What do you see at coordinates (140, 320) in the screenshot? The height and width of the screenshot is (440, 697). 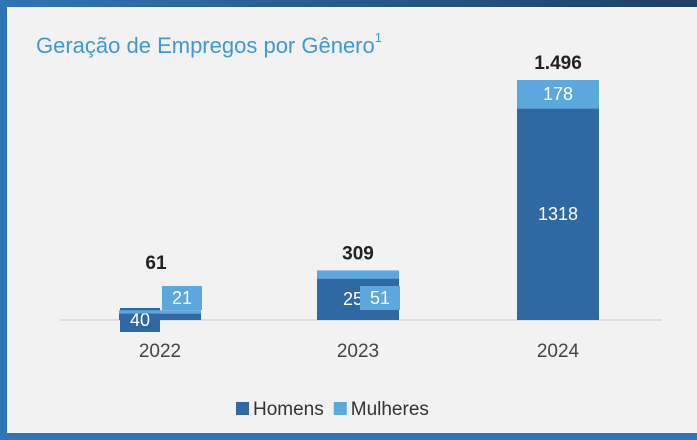 I see `value-label: 40` at bounding box center [140, 320].